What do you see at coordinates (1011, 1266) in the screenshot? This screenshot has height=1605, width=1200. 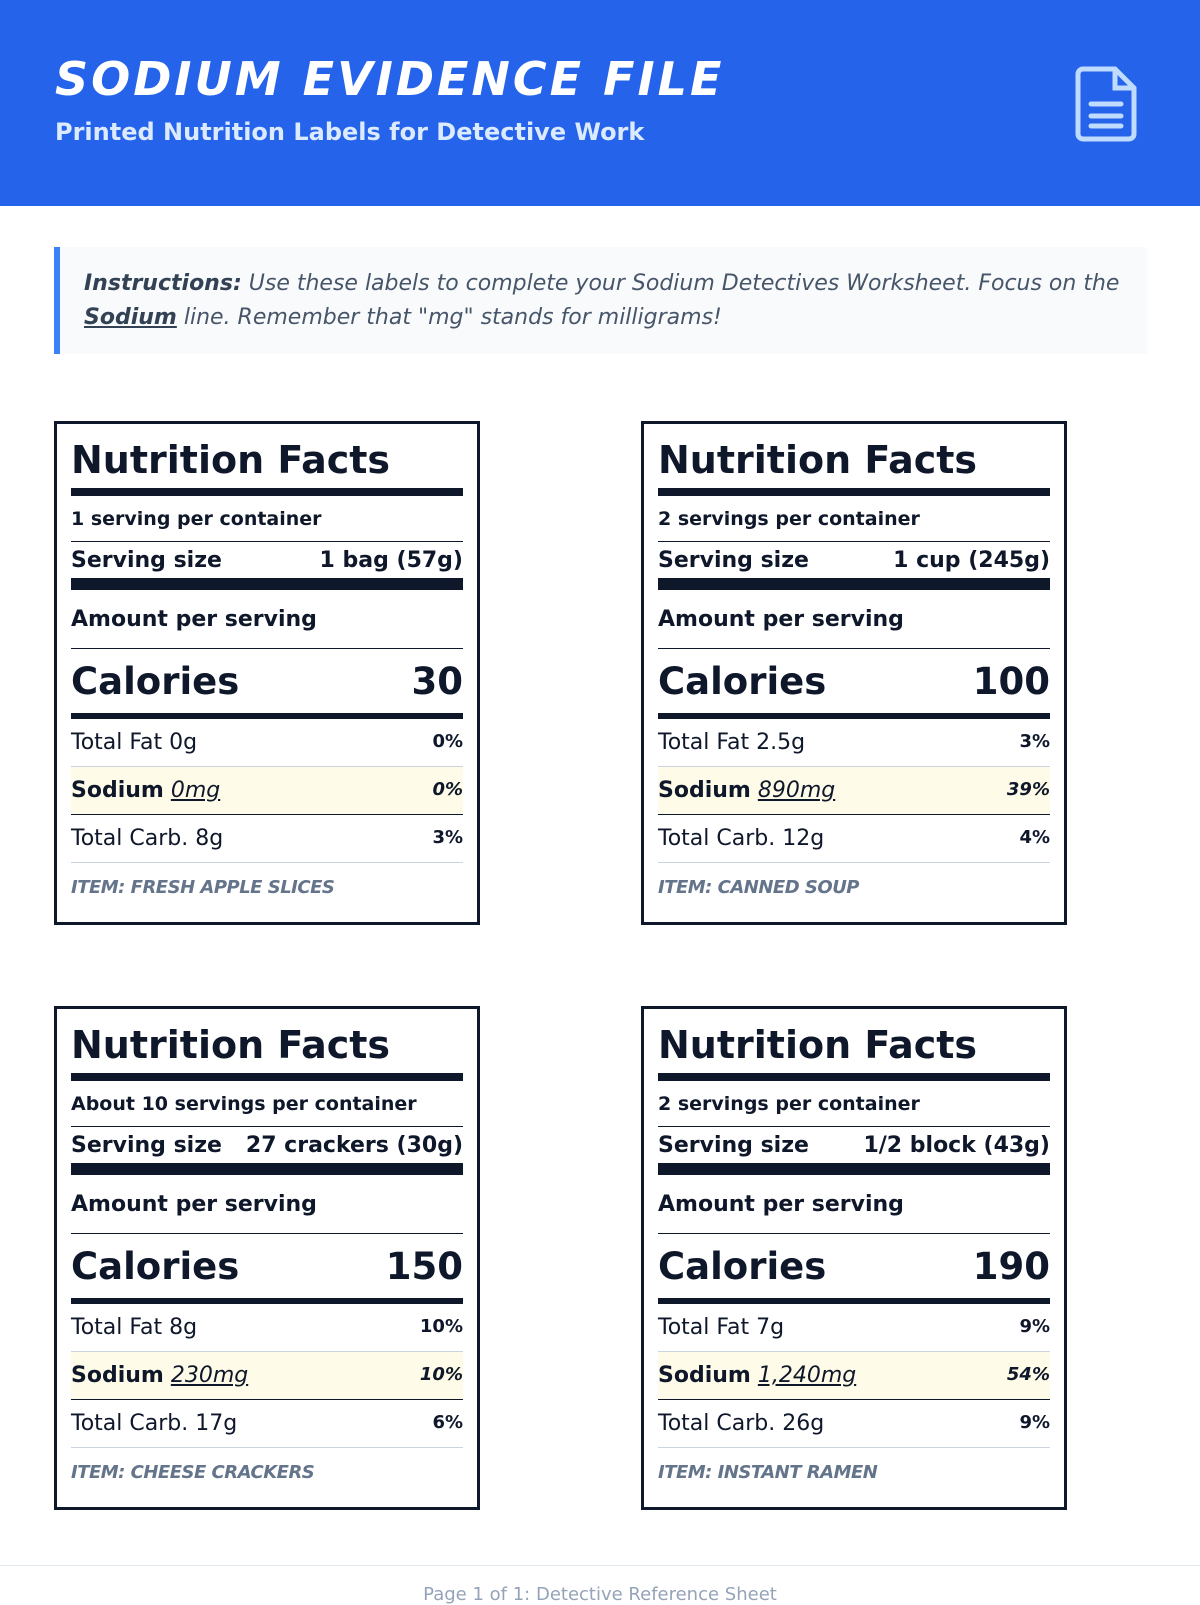 I see `calories: 190` at bounding box center [1011, 1266].